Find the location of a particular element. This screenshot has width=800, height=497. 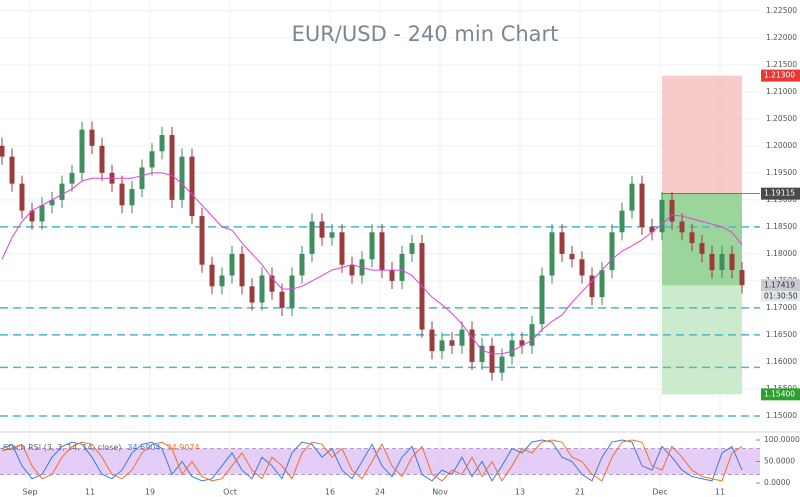

price-tag-label: 1.15400 is located at coordinates (779, 393).